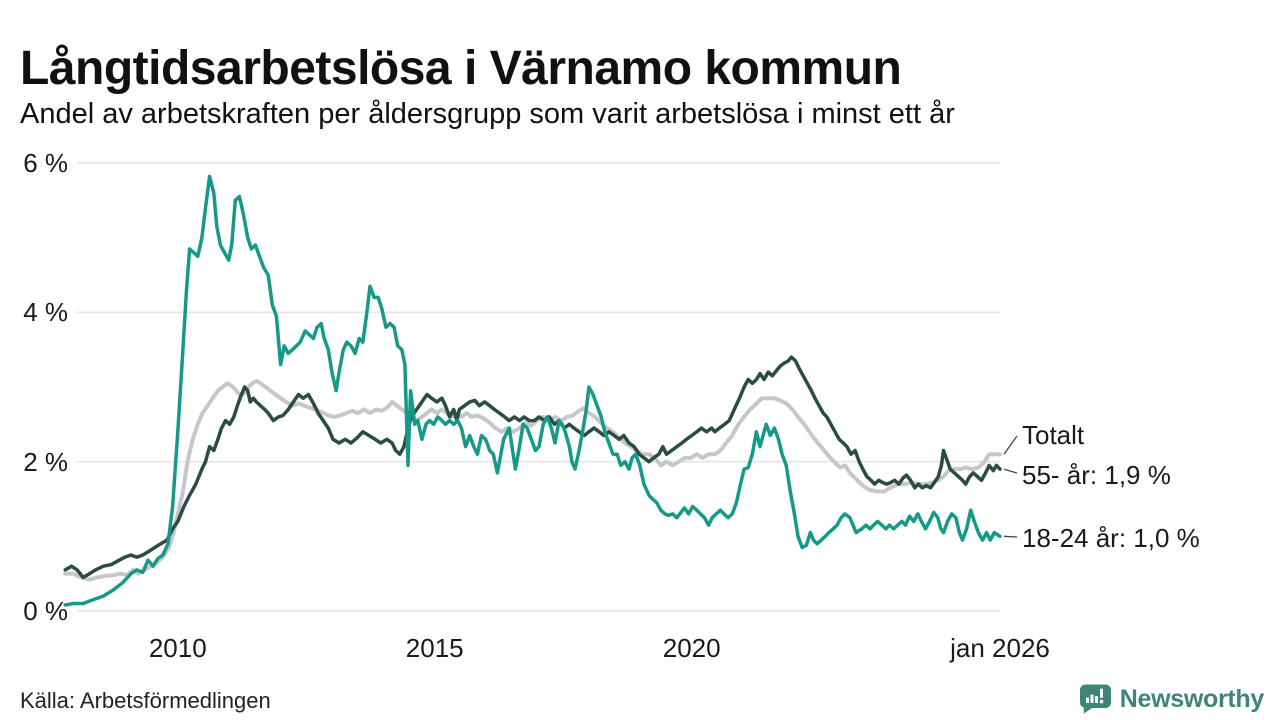 This screenshot has height=720, width=1280. I want to click on brand-logo: Newsworthy, so click(1171, 699).